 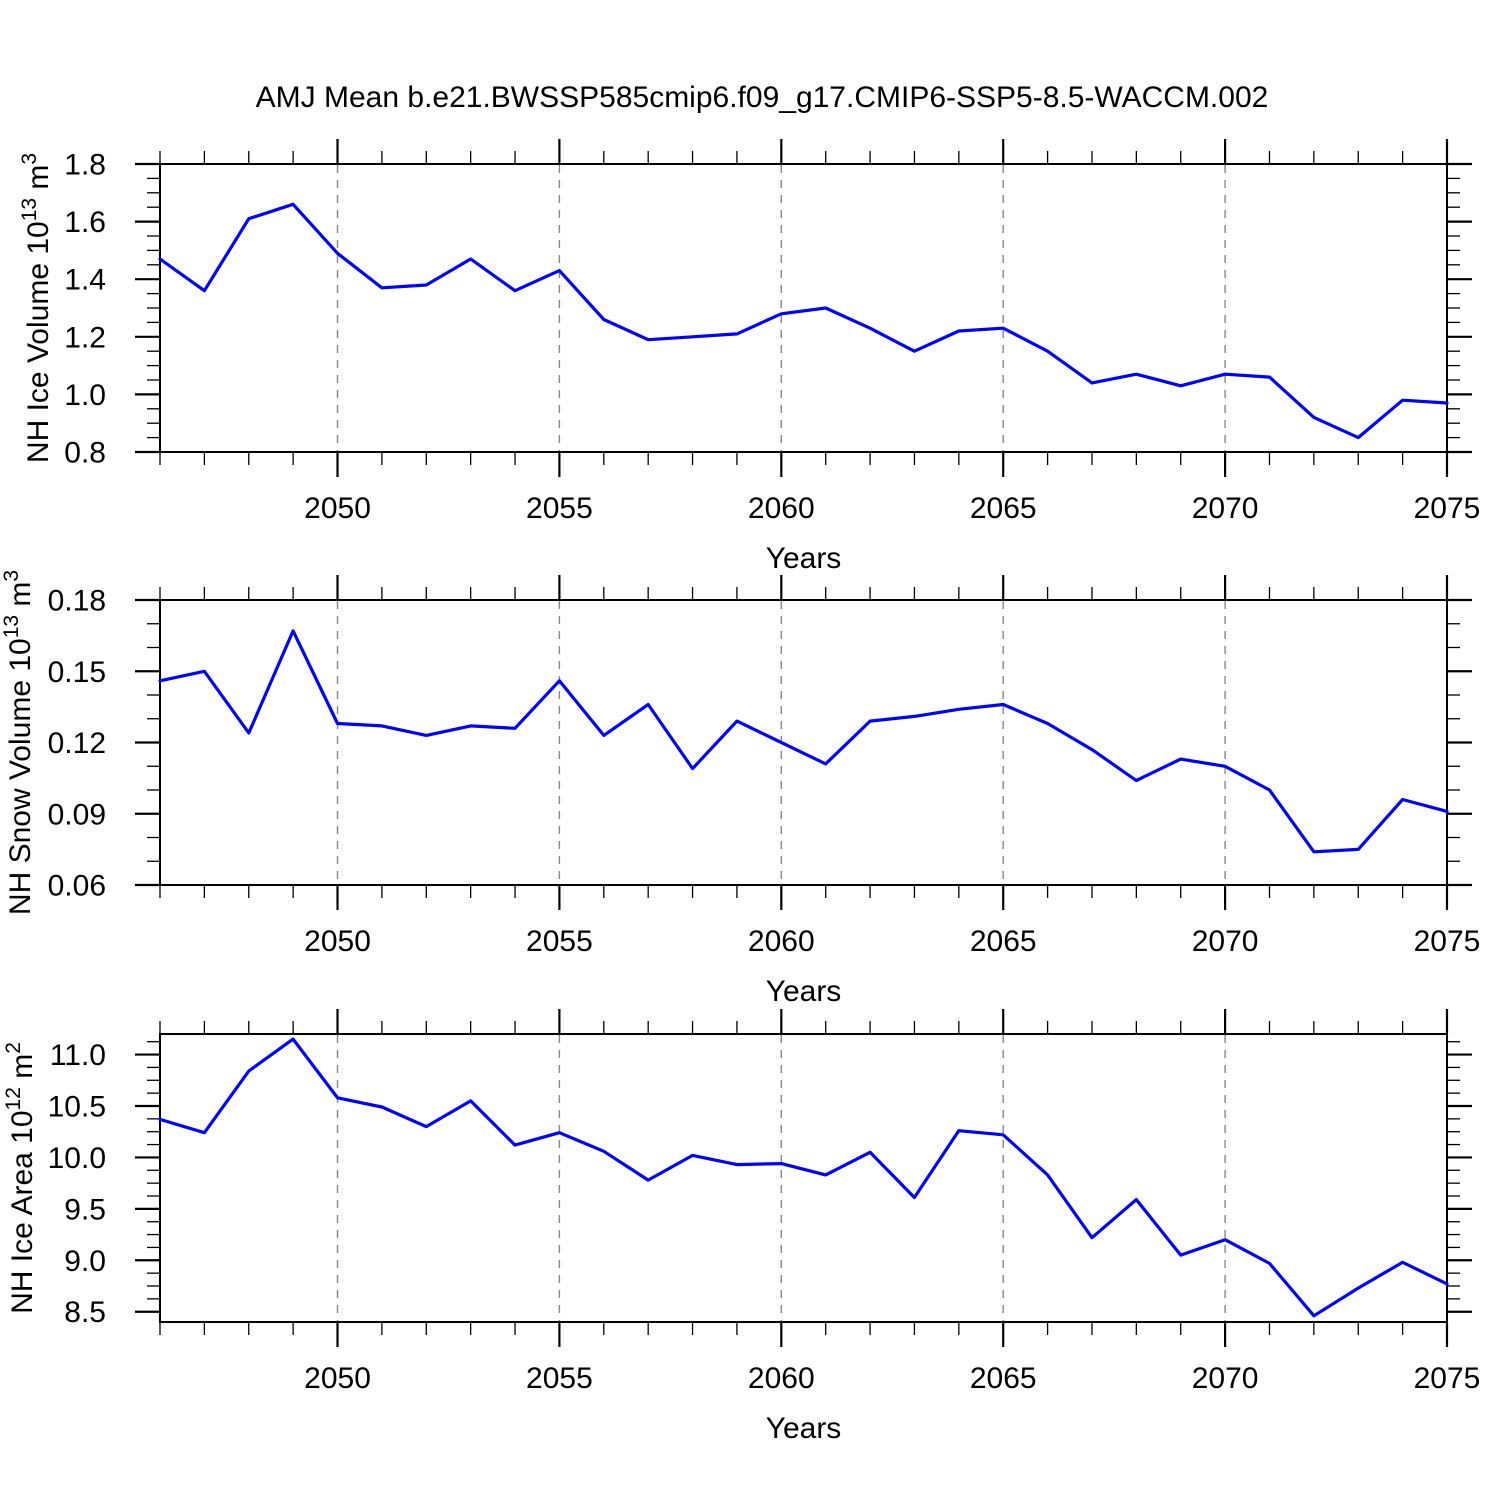 I want to click on svg-text: 0.15, so click(x=77, y=672).